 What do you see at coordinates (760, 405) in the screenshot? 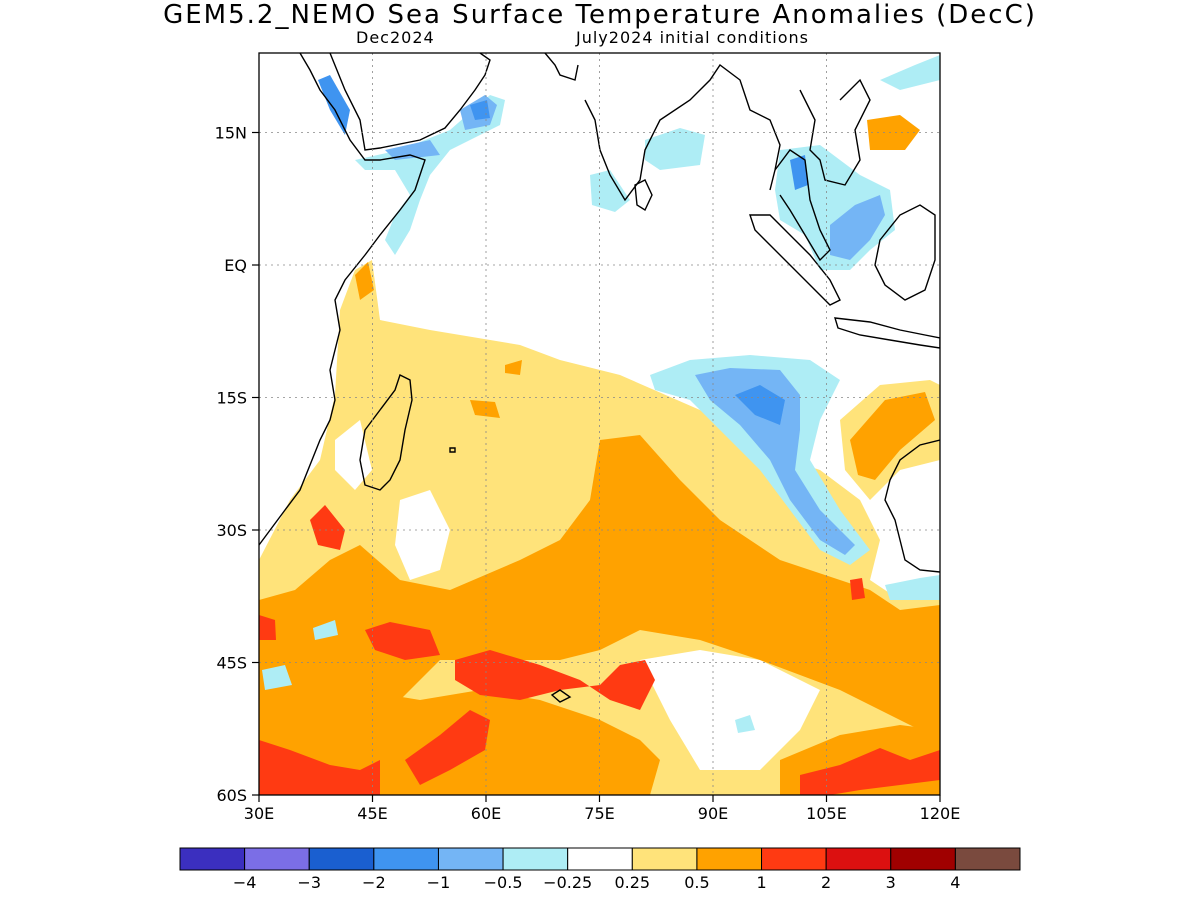
I see `anomaly-region-blue-core` at bounding box center [760, 405].